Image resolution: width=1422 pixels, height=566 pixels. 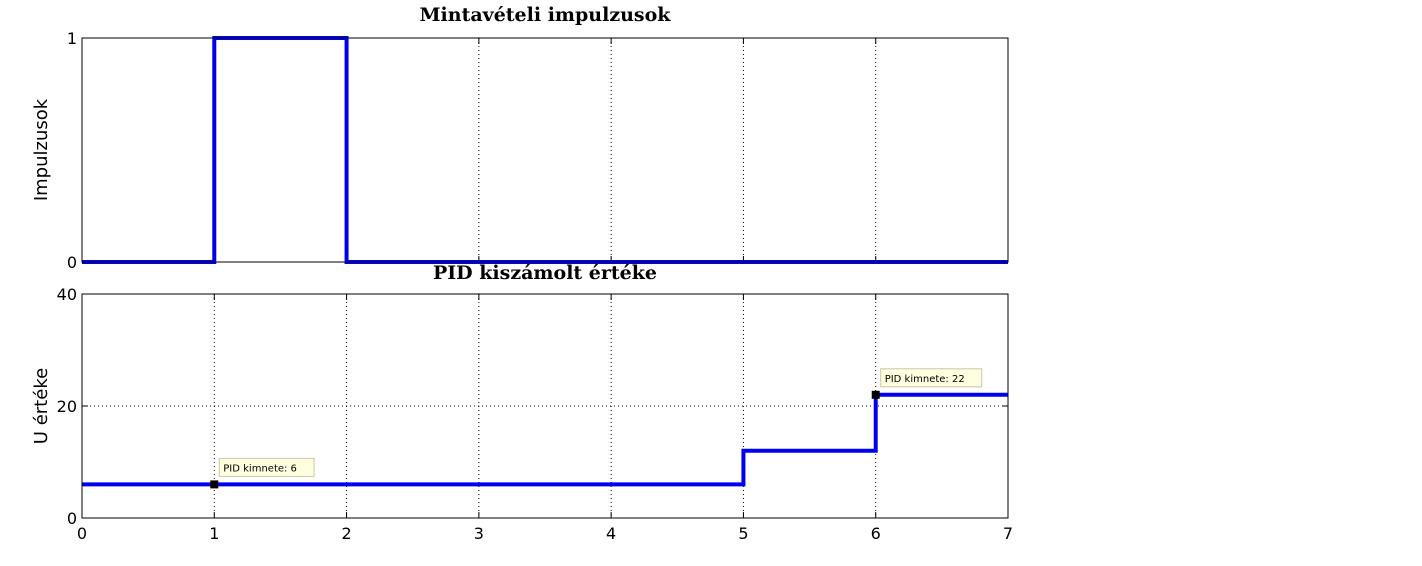 What do you see at coordinates (743, 533) in the screenshot?
I see `x-tick-label: 5` at bounding box center [743, 533].